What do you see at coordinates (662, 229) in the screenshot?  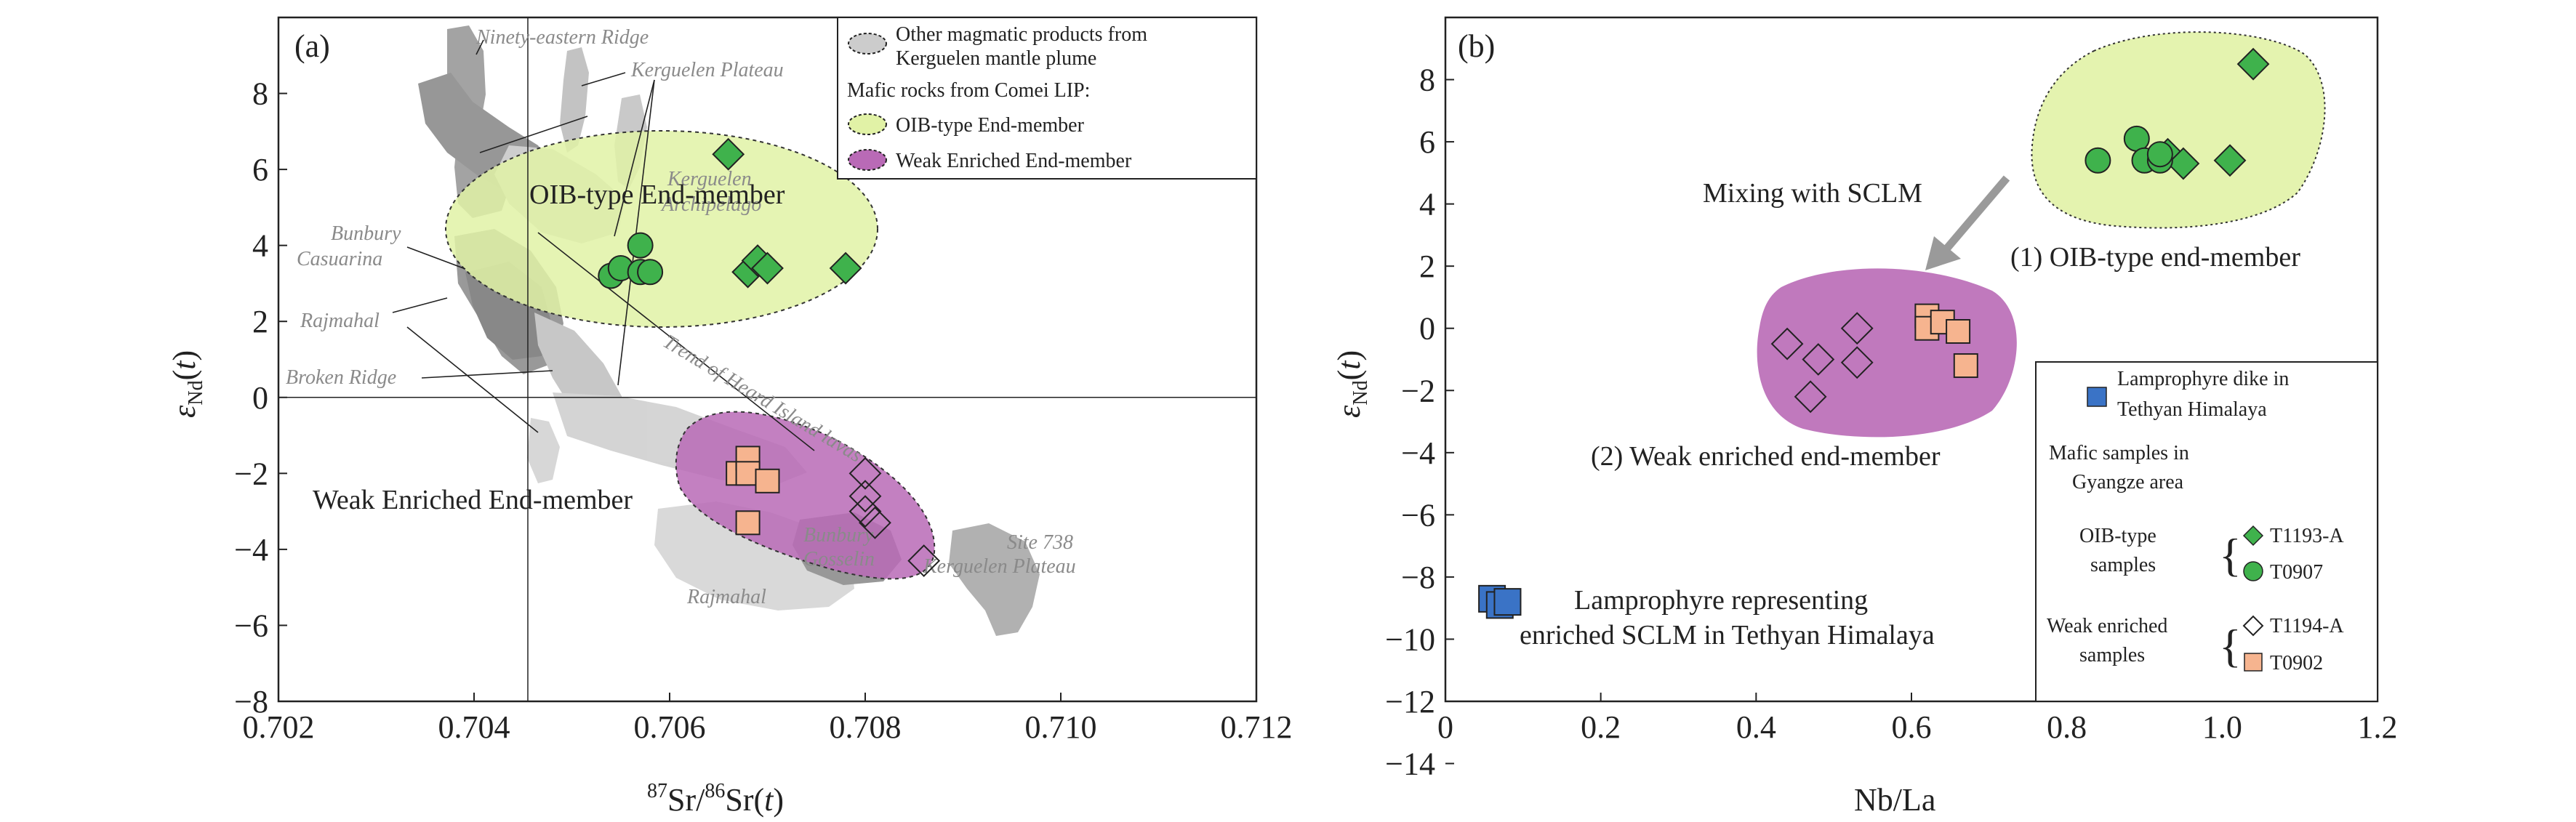 I see `oib-end-member-field` at bounding box center [662, 229].